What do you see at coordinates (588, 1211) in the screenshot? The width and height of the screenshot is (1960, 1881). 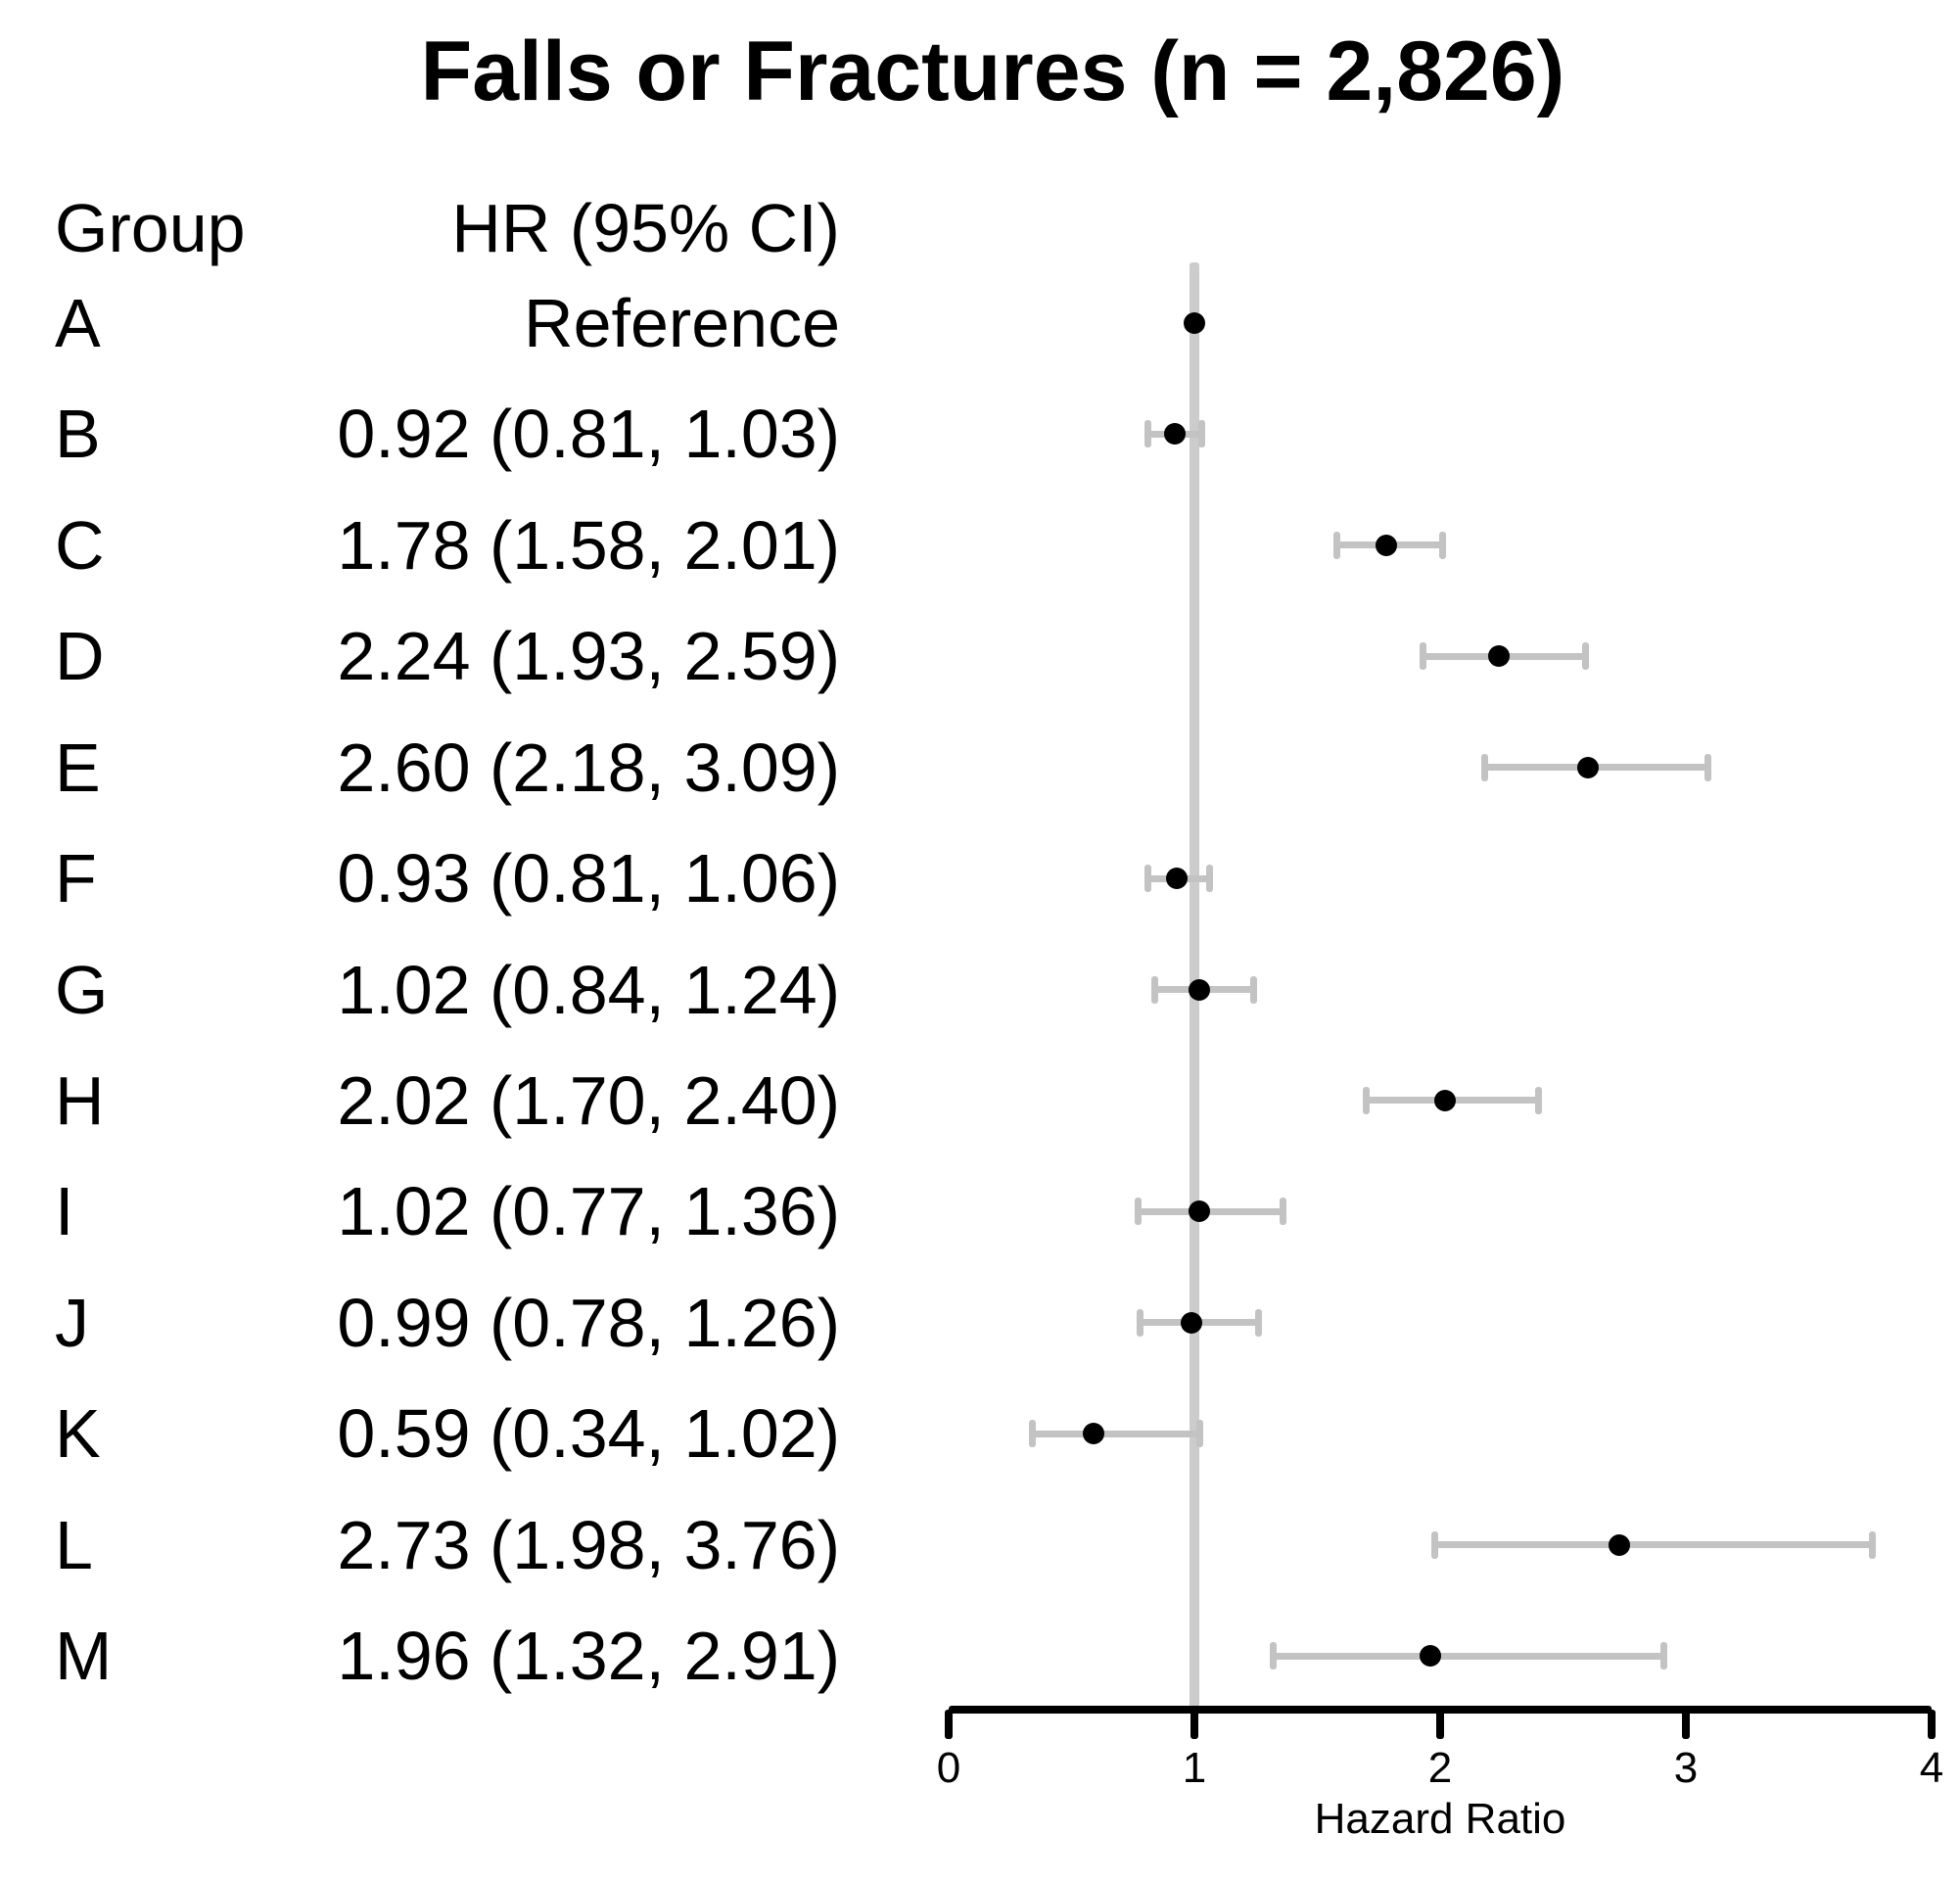 I see `row-hr-ci-label: 1.02 (0.77, 1.36)` at bounding box center [588, 1211].